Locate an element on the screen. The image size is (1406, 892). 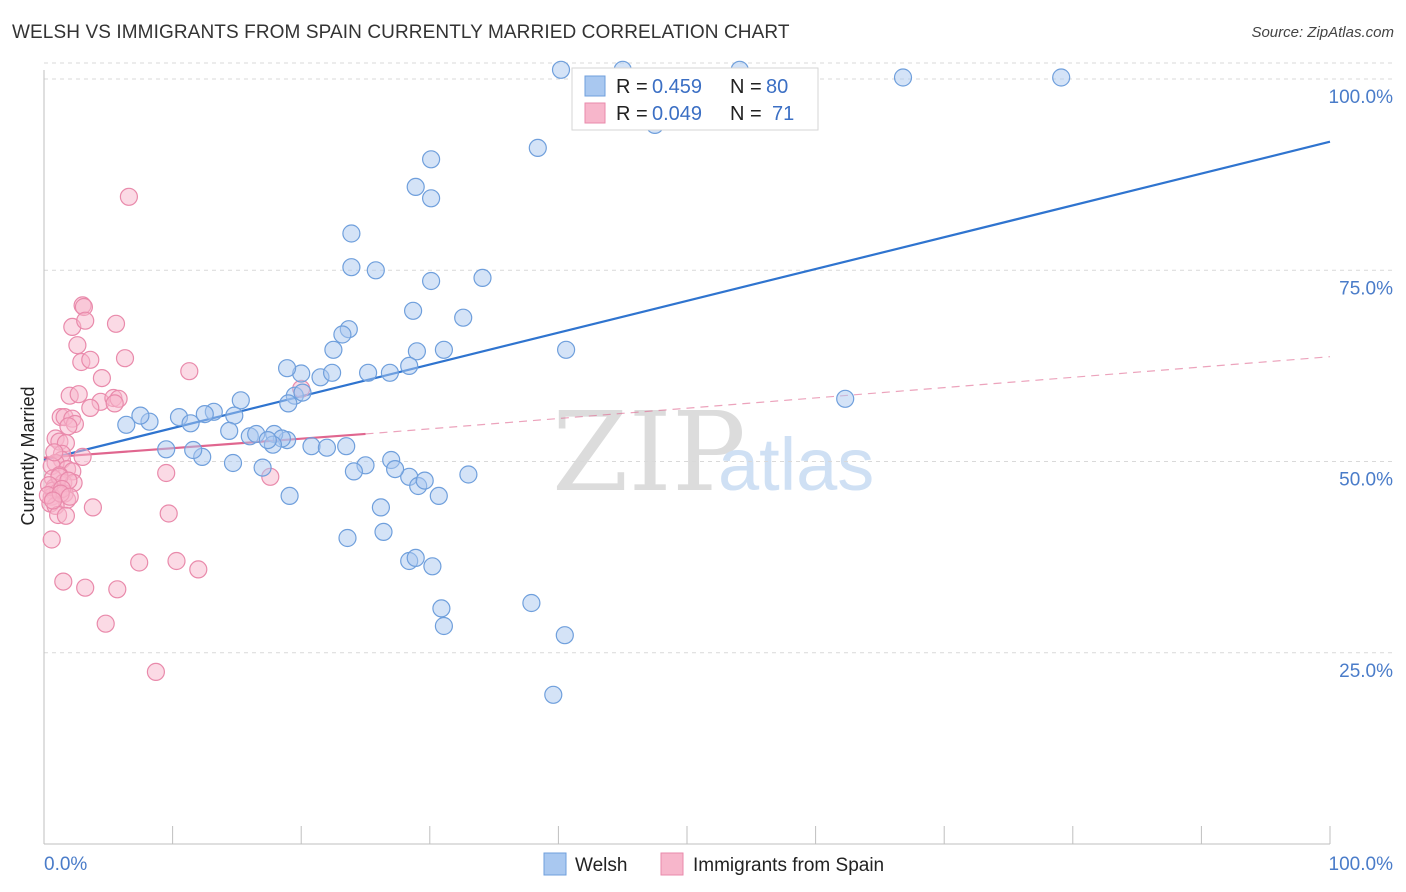
legend: Welsh Immigrants from Spain is located at coordinates (713, 864).